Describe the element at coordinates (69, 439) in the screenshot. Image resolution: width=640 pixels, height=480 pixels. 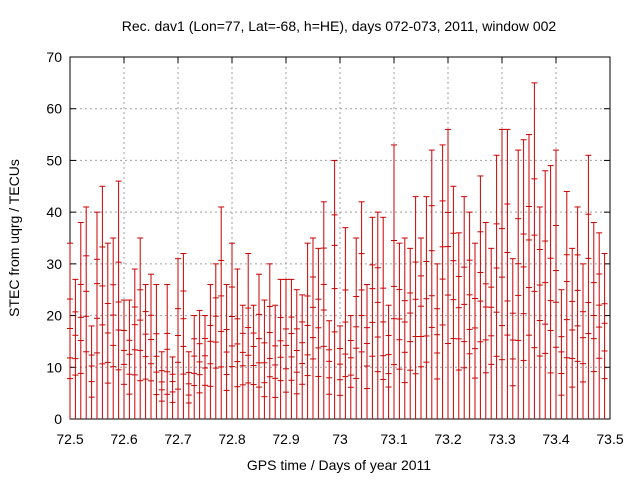
I see `x-tick-label: 72.5` at that location.